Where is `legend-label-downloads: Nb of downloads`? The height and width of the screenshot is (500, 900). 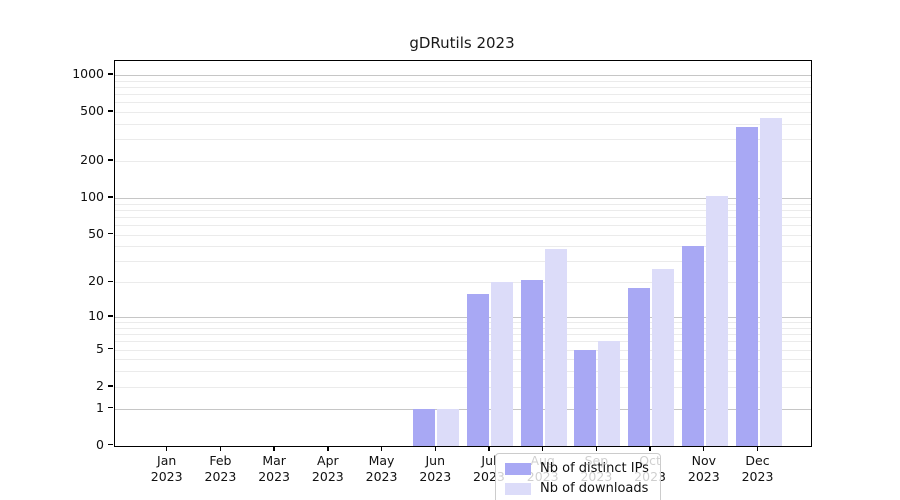 legend-label-downloads: Nb of downloads is located at coordinates (594, 488).